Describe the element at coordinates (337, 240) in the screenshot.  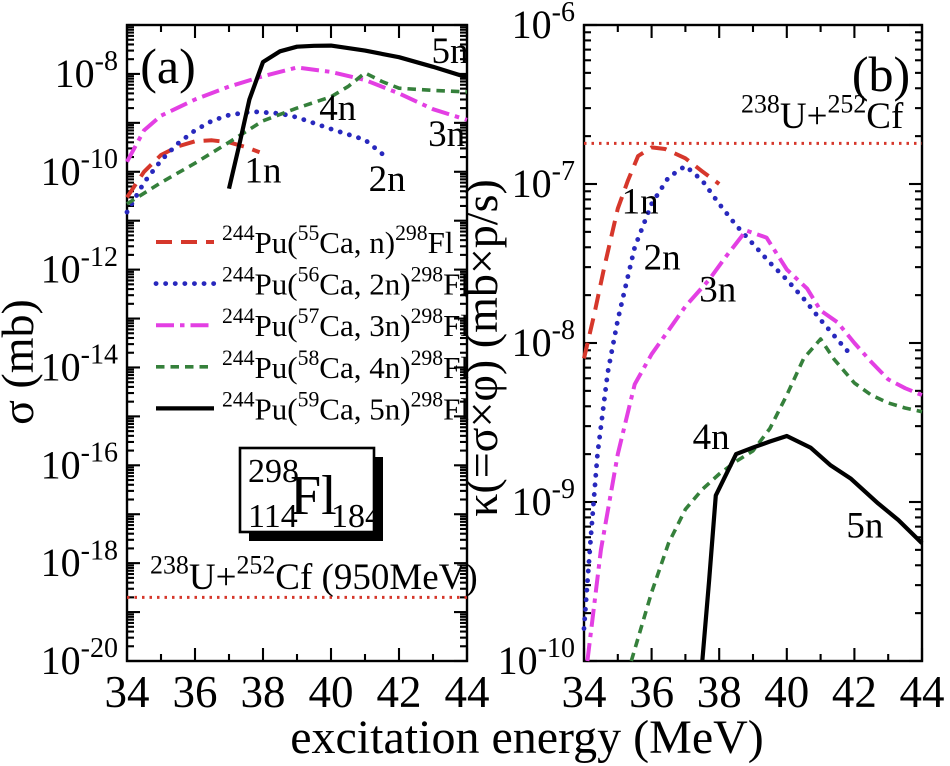
I see `legend-label-1n: 244Pu(55Ca, n)298Fl` at that location.